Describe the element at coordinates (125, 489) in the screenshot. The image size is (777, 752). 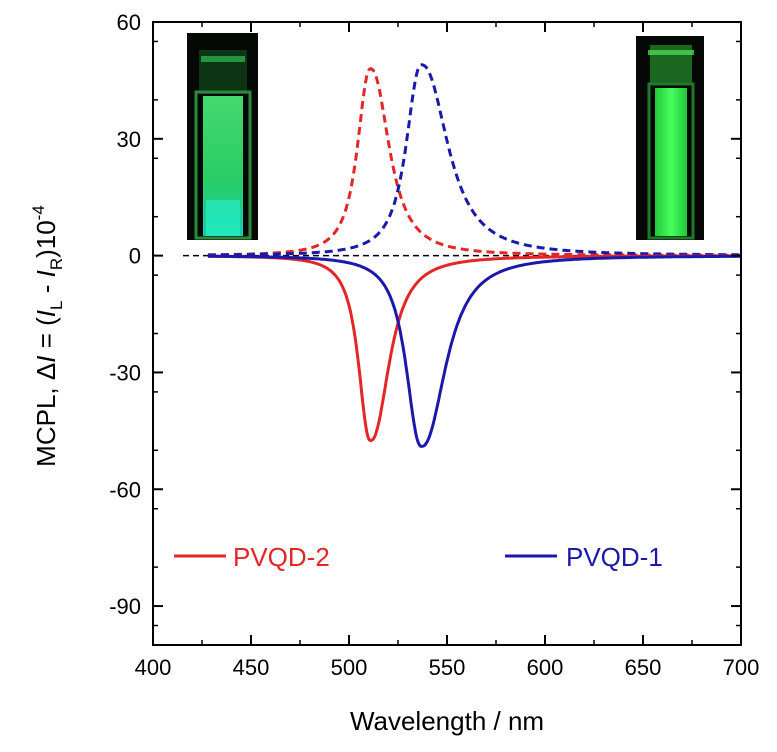
I see `y-tick-label: -60` at that location.